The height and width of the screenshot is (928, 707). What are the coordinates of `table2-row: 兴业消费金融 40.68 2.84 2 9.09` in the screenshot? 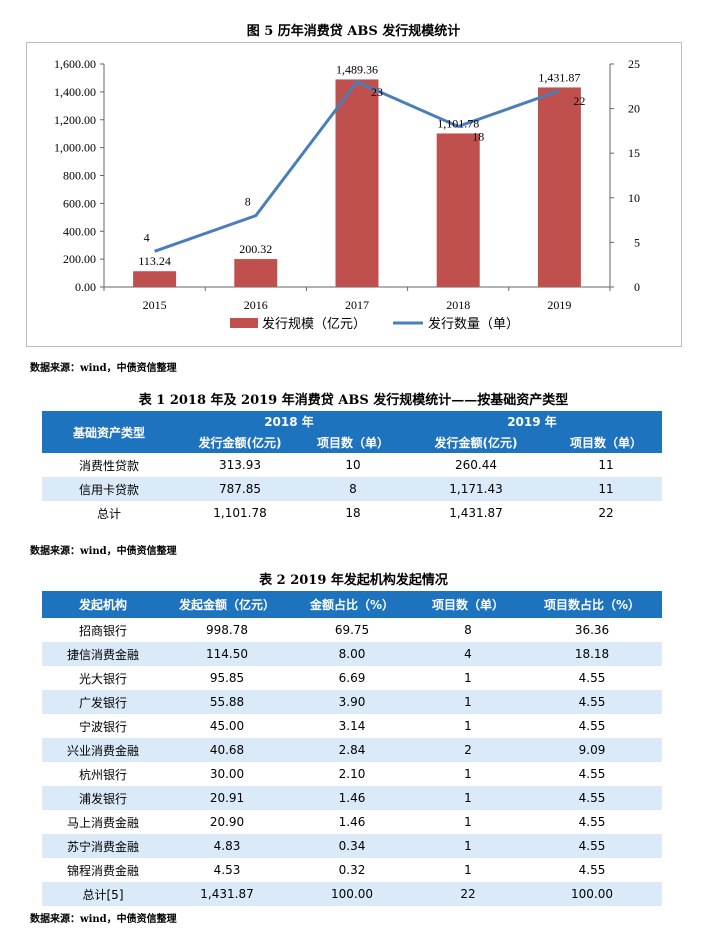 It's located at (352, 750).